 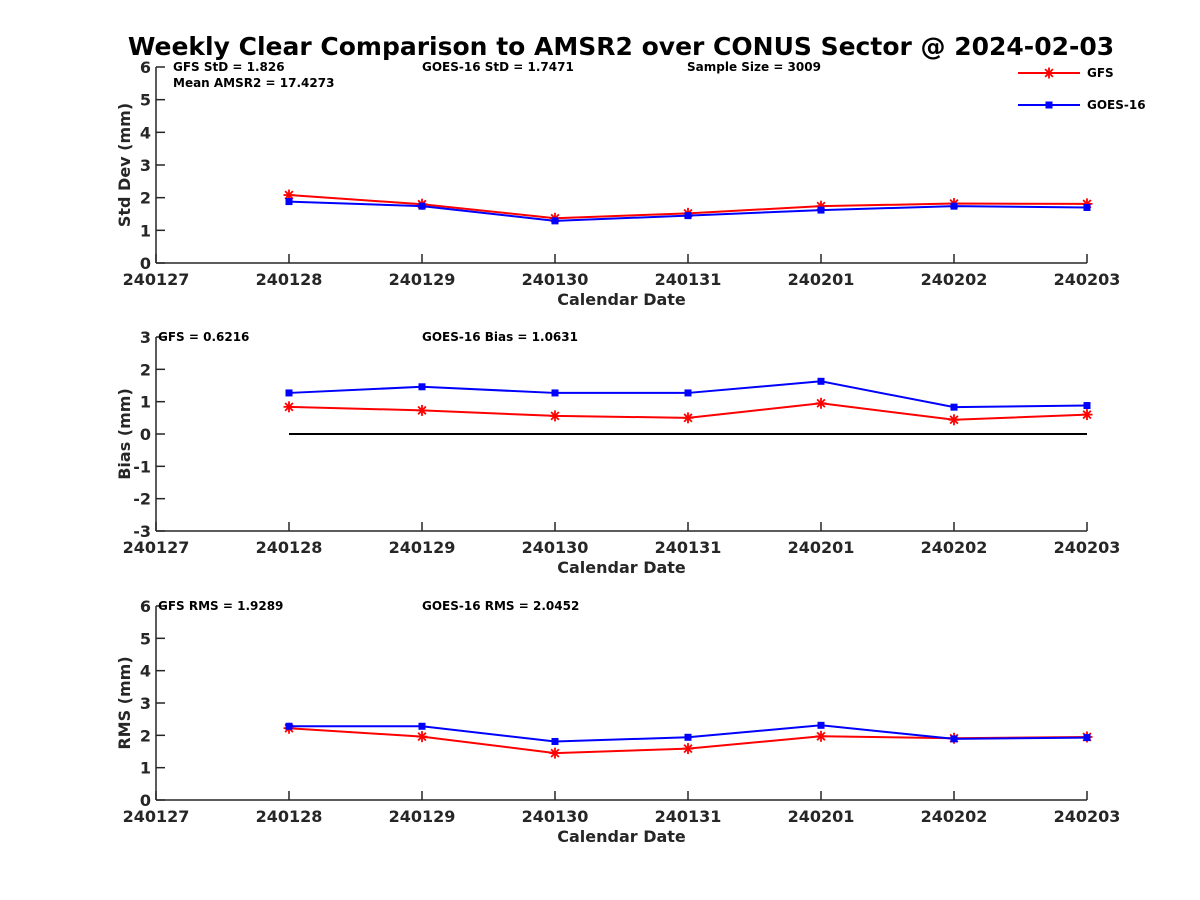 I want to click on legend-label-gfs: GFS, so click(x=1100, y=73).